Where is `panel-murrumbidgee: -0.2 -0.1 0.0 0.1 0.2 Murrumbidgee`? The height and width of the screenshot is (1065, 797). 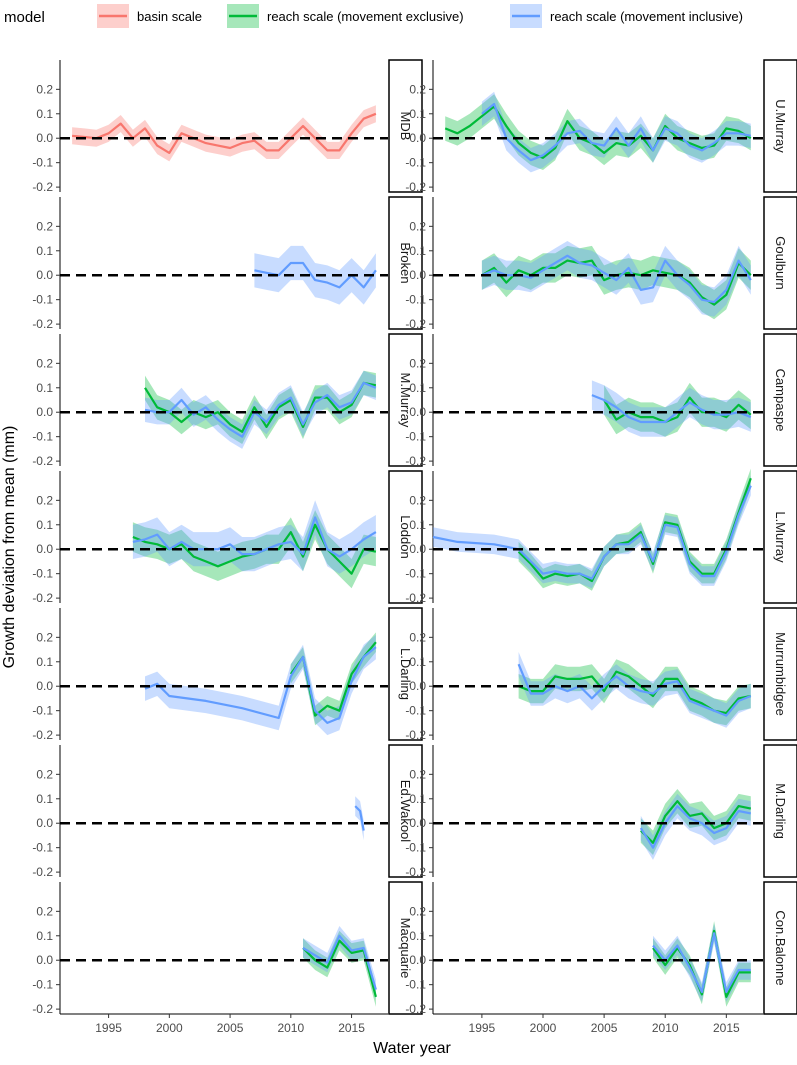 panel-murrumbidgee: -0.2 -0.1 0.0 0.1 0.2 Murrumbidgee is located at coordinates (601, 674).